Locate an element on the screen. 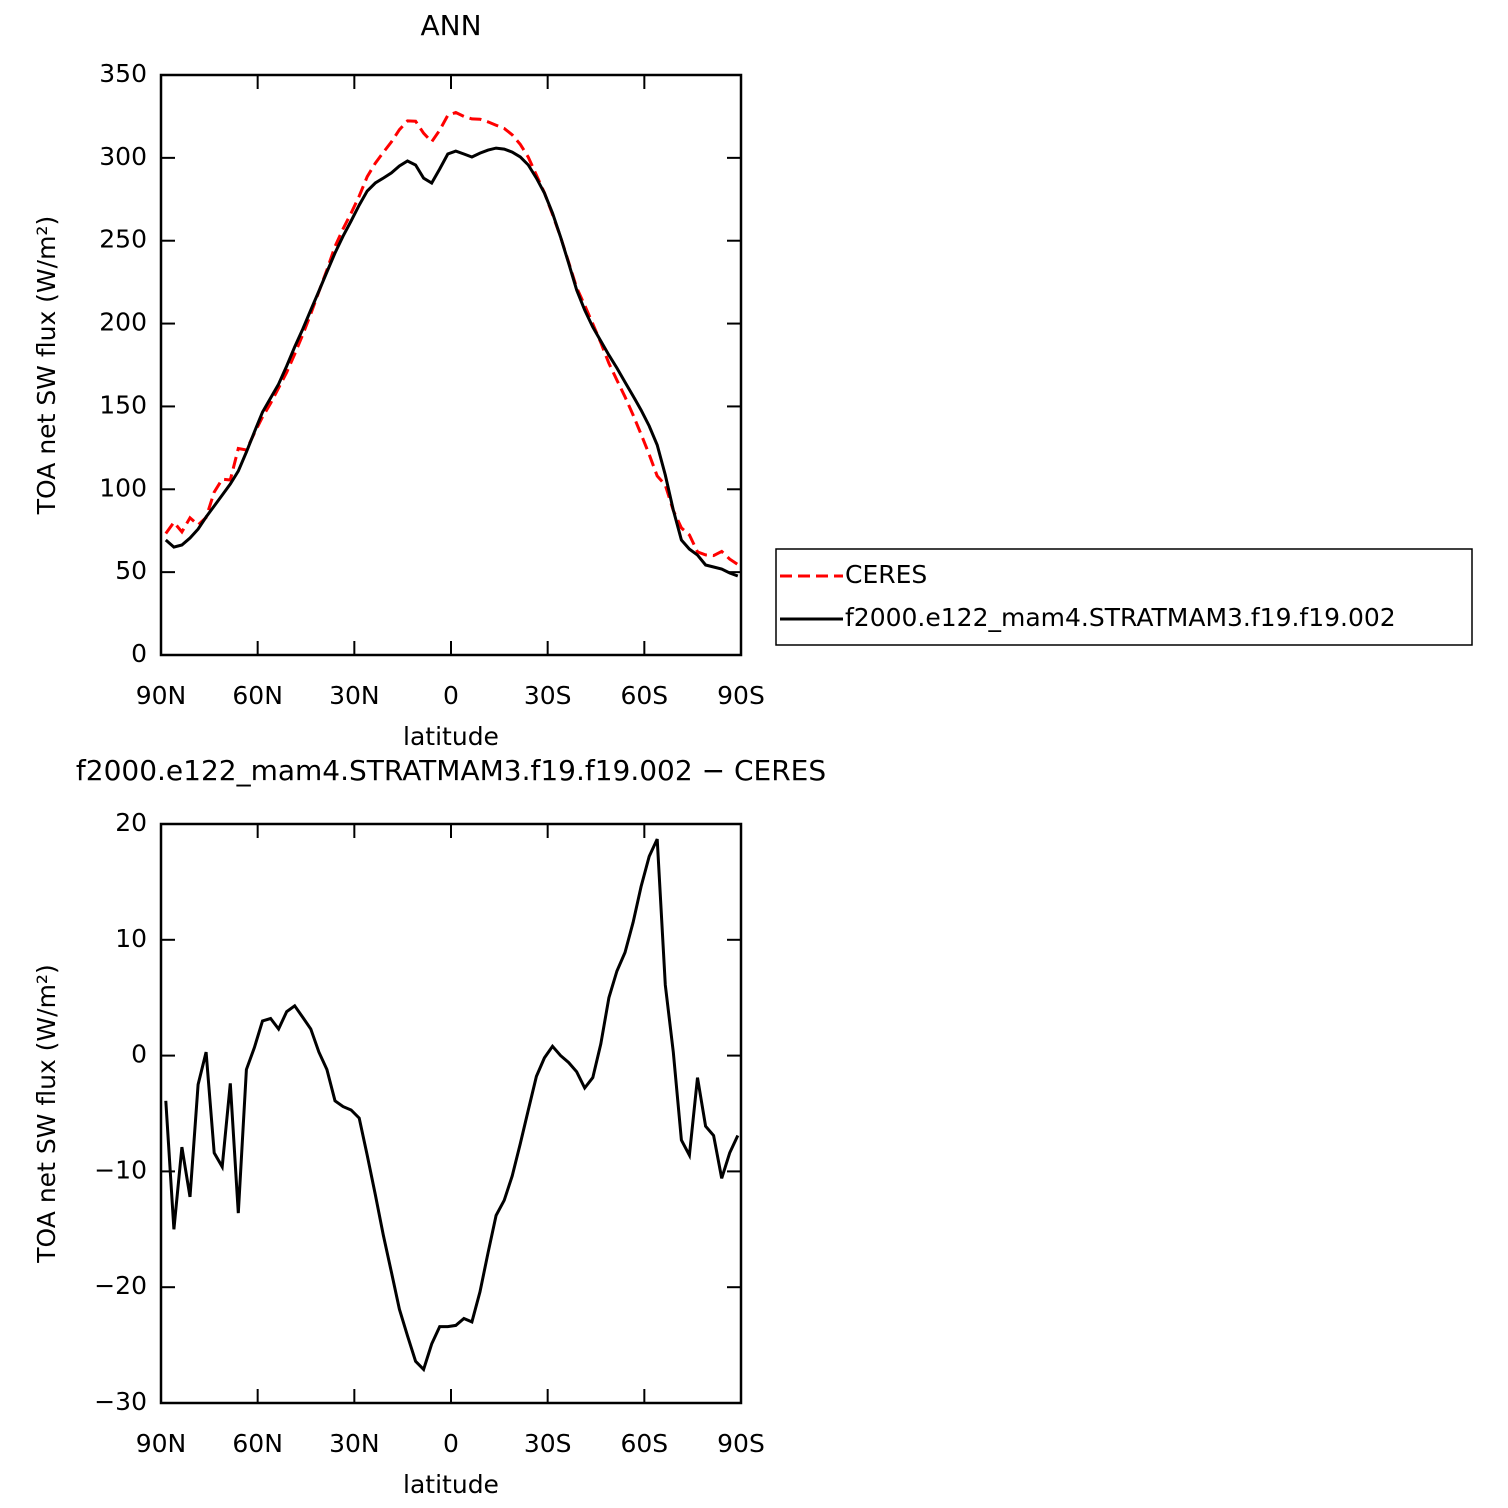  legend-label: CERES is located at coordinates (886, 574).